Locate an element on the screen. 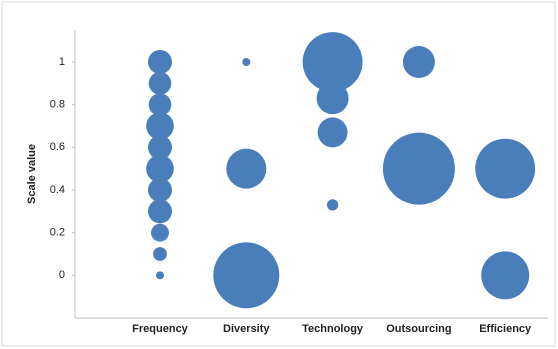 The image size is (558, 349). x-tick-label: Diversity is located at coordinates (246, 329).